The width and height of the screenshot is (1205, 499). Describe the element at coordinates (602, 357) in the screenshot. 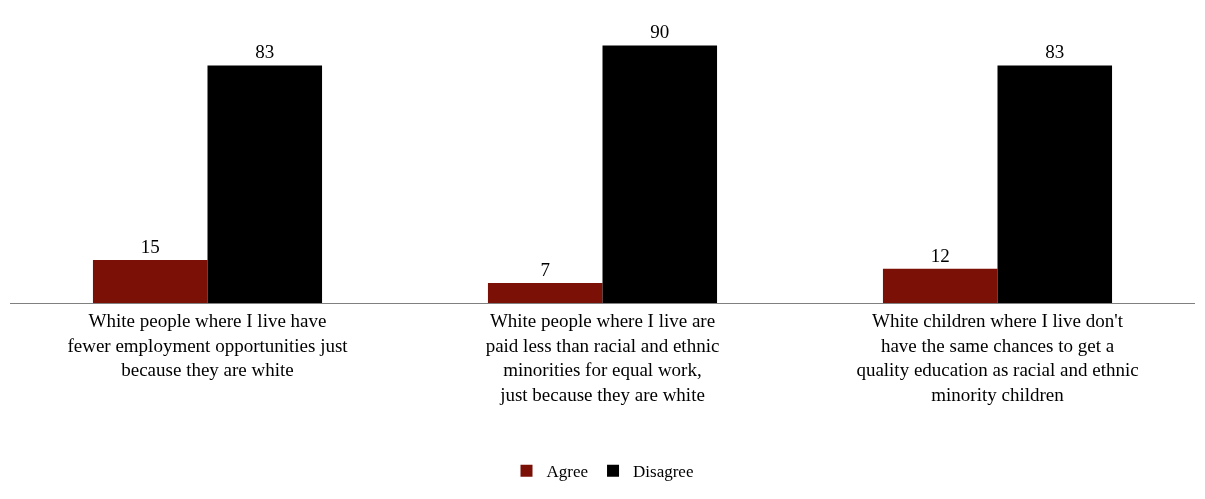

I see `x-tick-label: White people where I live are paid less than racial and ethnic minorities for equal work, just because they are white` at that location.